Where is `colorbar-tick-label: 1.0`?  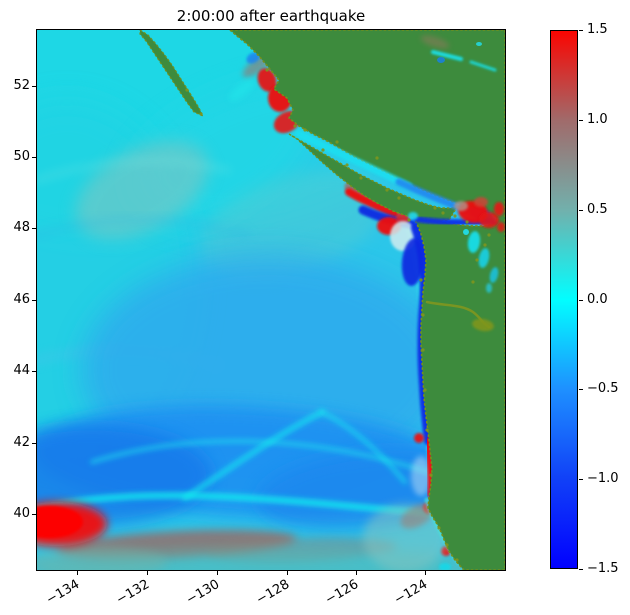 colorbar-tick-label: 1.0 is located at coordinates (597, 119).